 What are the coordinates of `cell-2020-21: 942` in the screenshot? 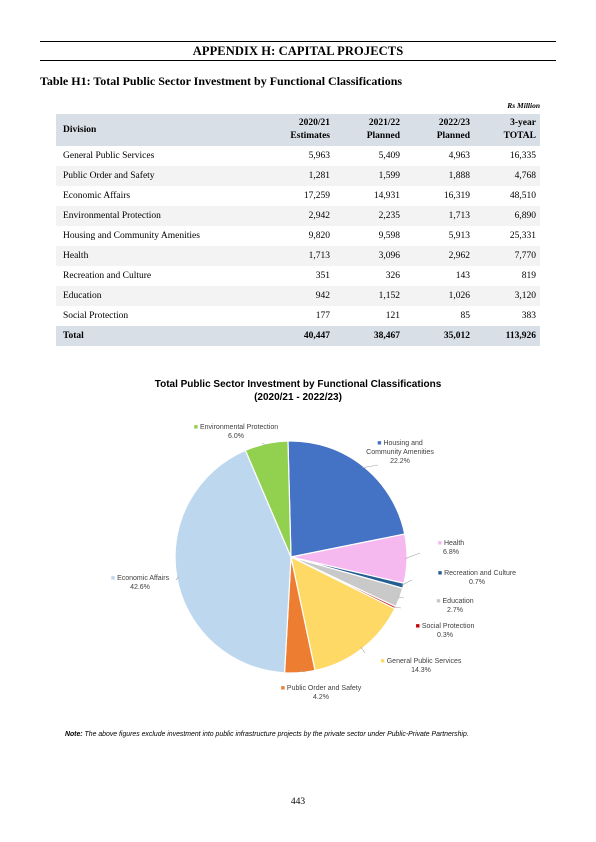 It's located at (299, 296).